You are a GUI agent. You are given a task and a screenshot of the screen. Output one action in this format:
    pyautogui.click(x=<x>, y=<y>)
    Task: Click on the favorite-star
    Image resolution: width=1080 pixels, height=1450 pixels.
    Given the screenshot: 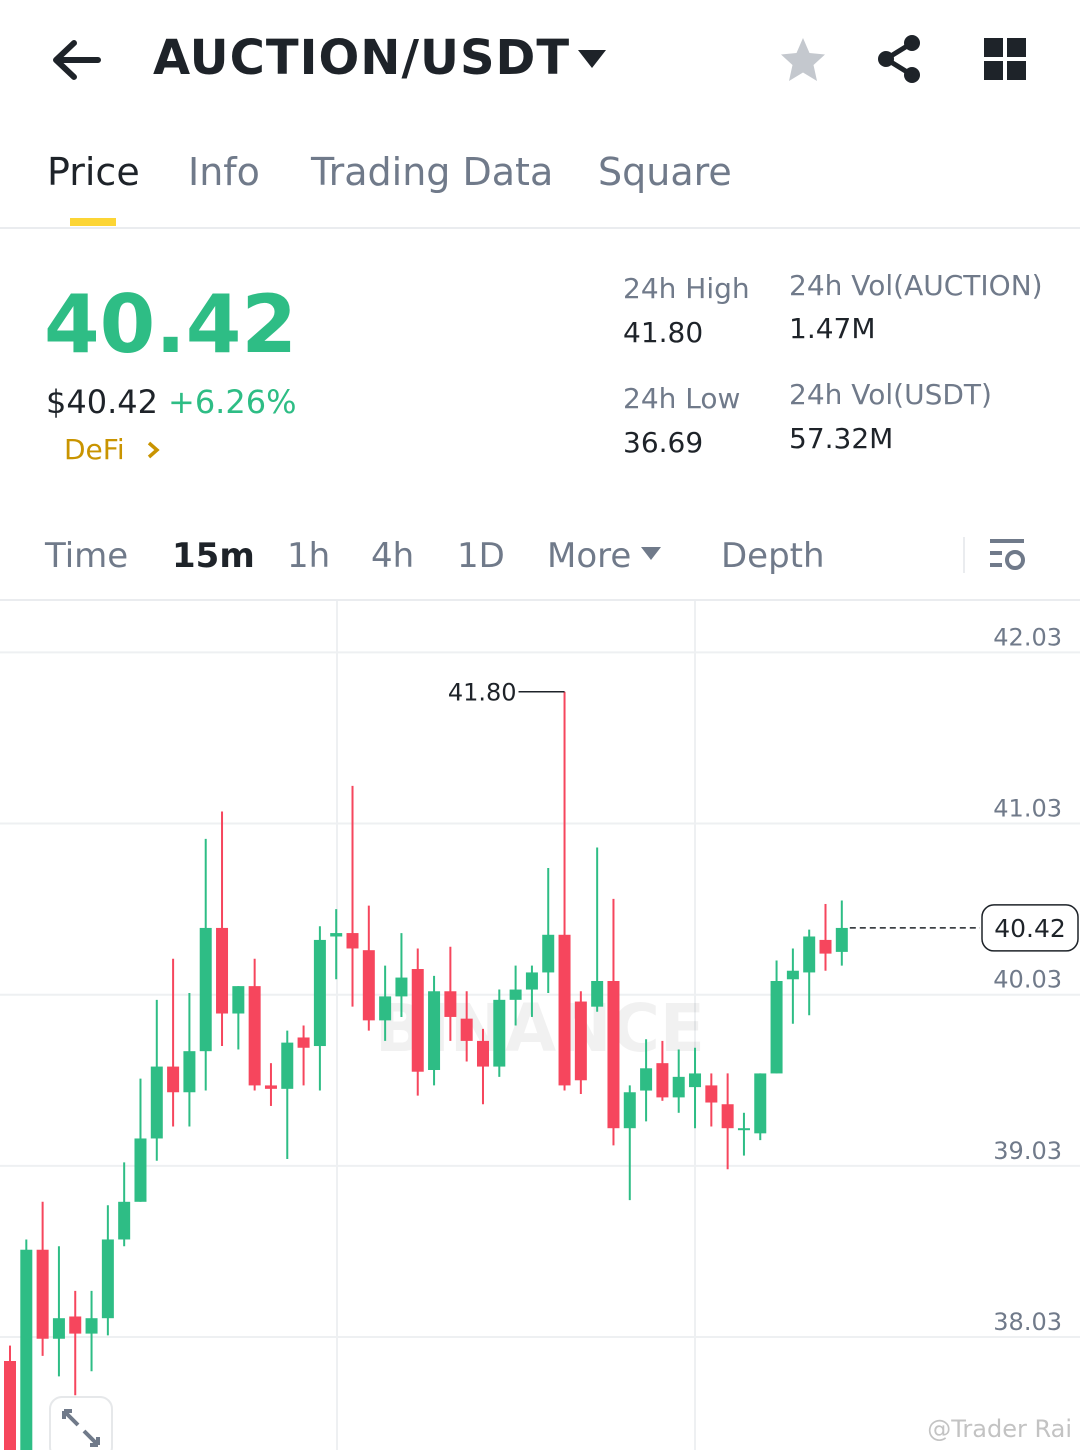 What is the action you would take?
    pyautogui.click(x=803, y=61)
    